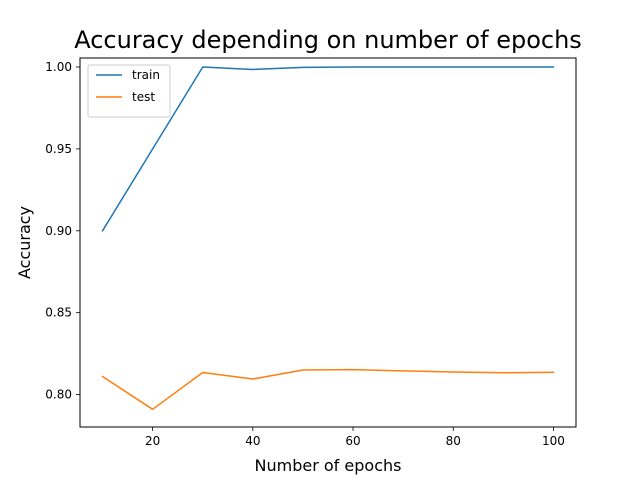 This screenshot has width=640, height=480. I want to click on x-tick-label: 40, so click(252, 441).